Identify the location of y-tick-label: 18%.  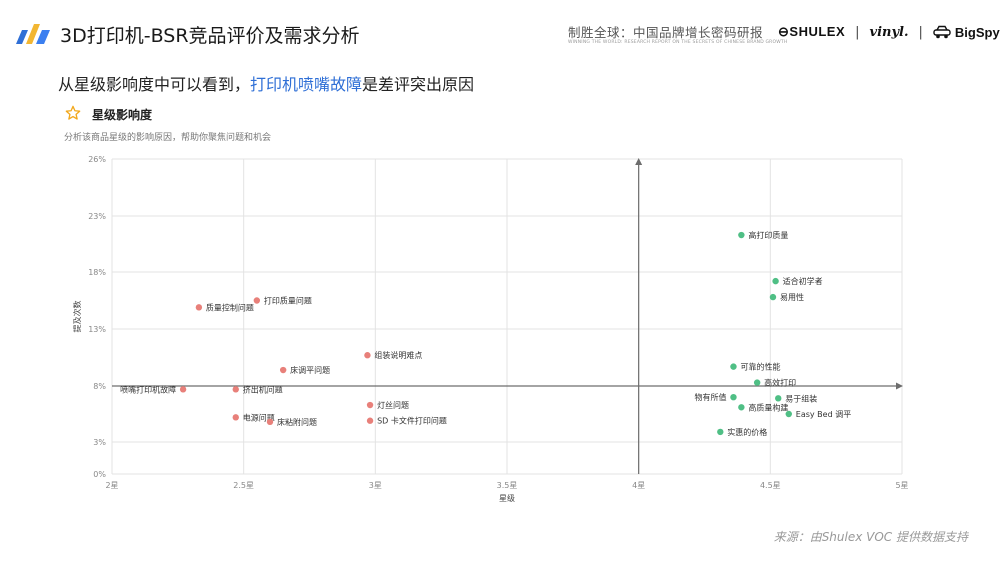
(97, 272).